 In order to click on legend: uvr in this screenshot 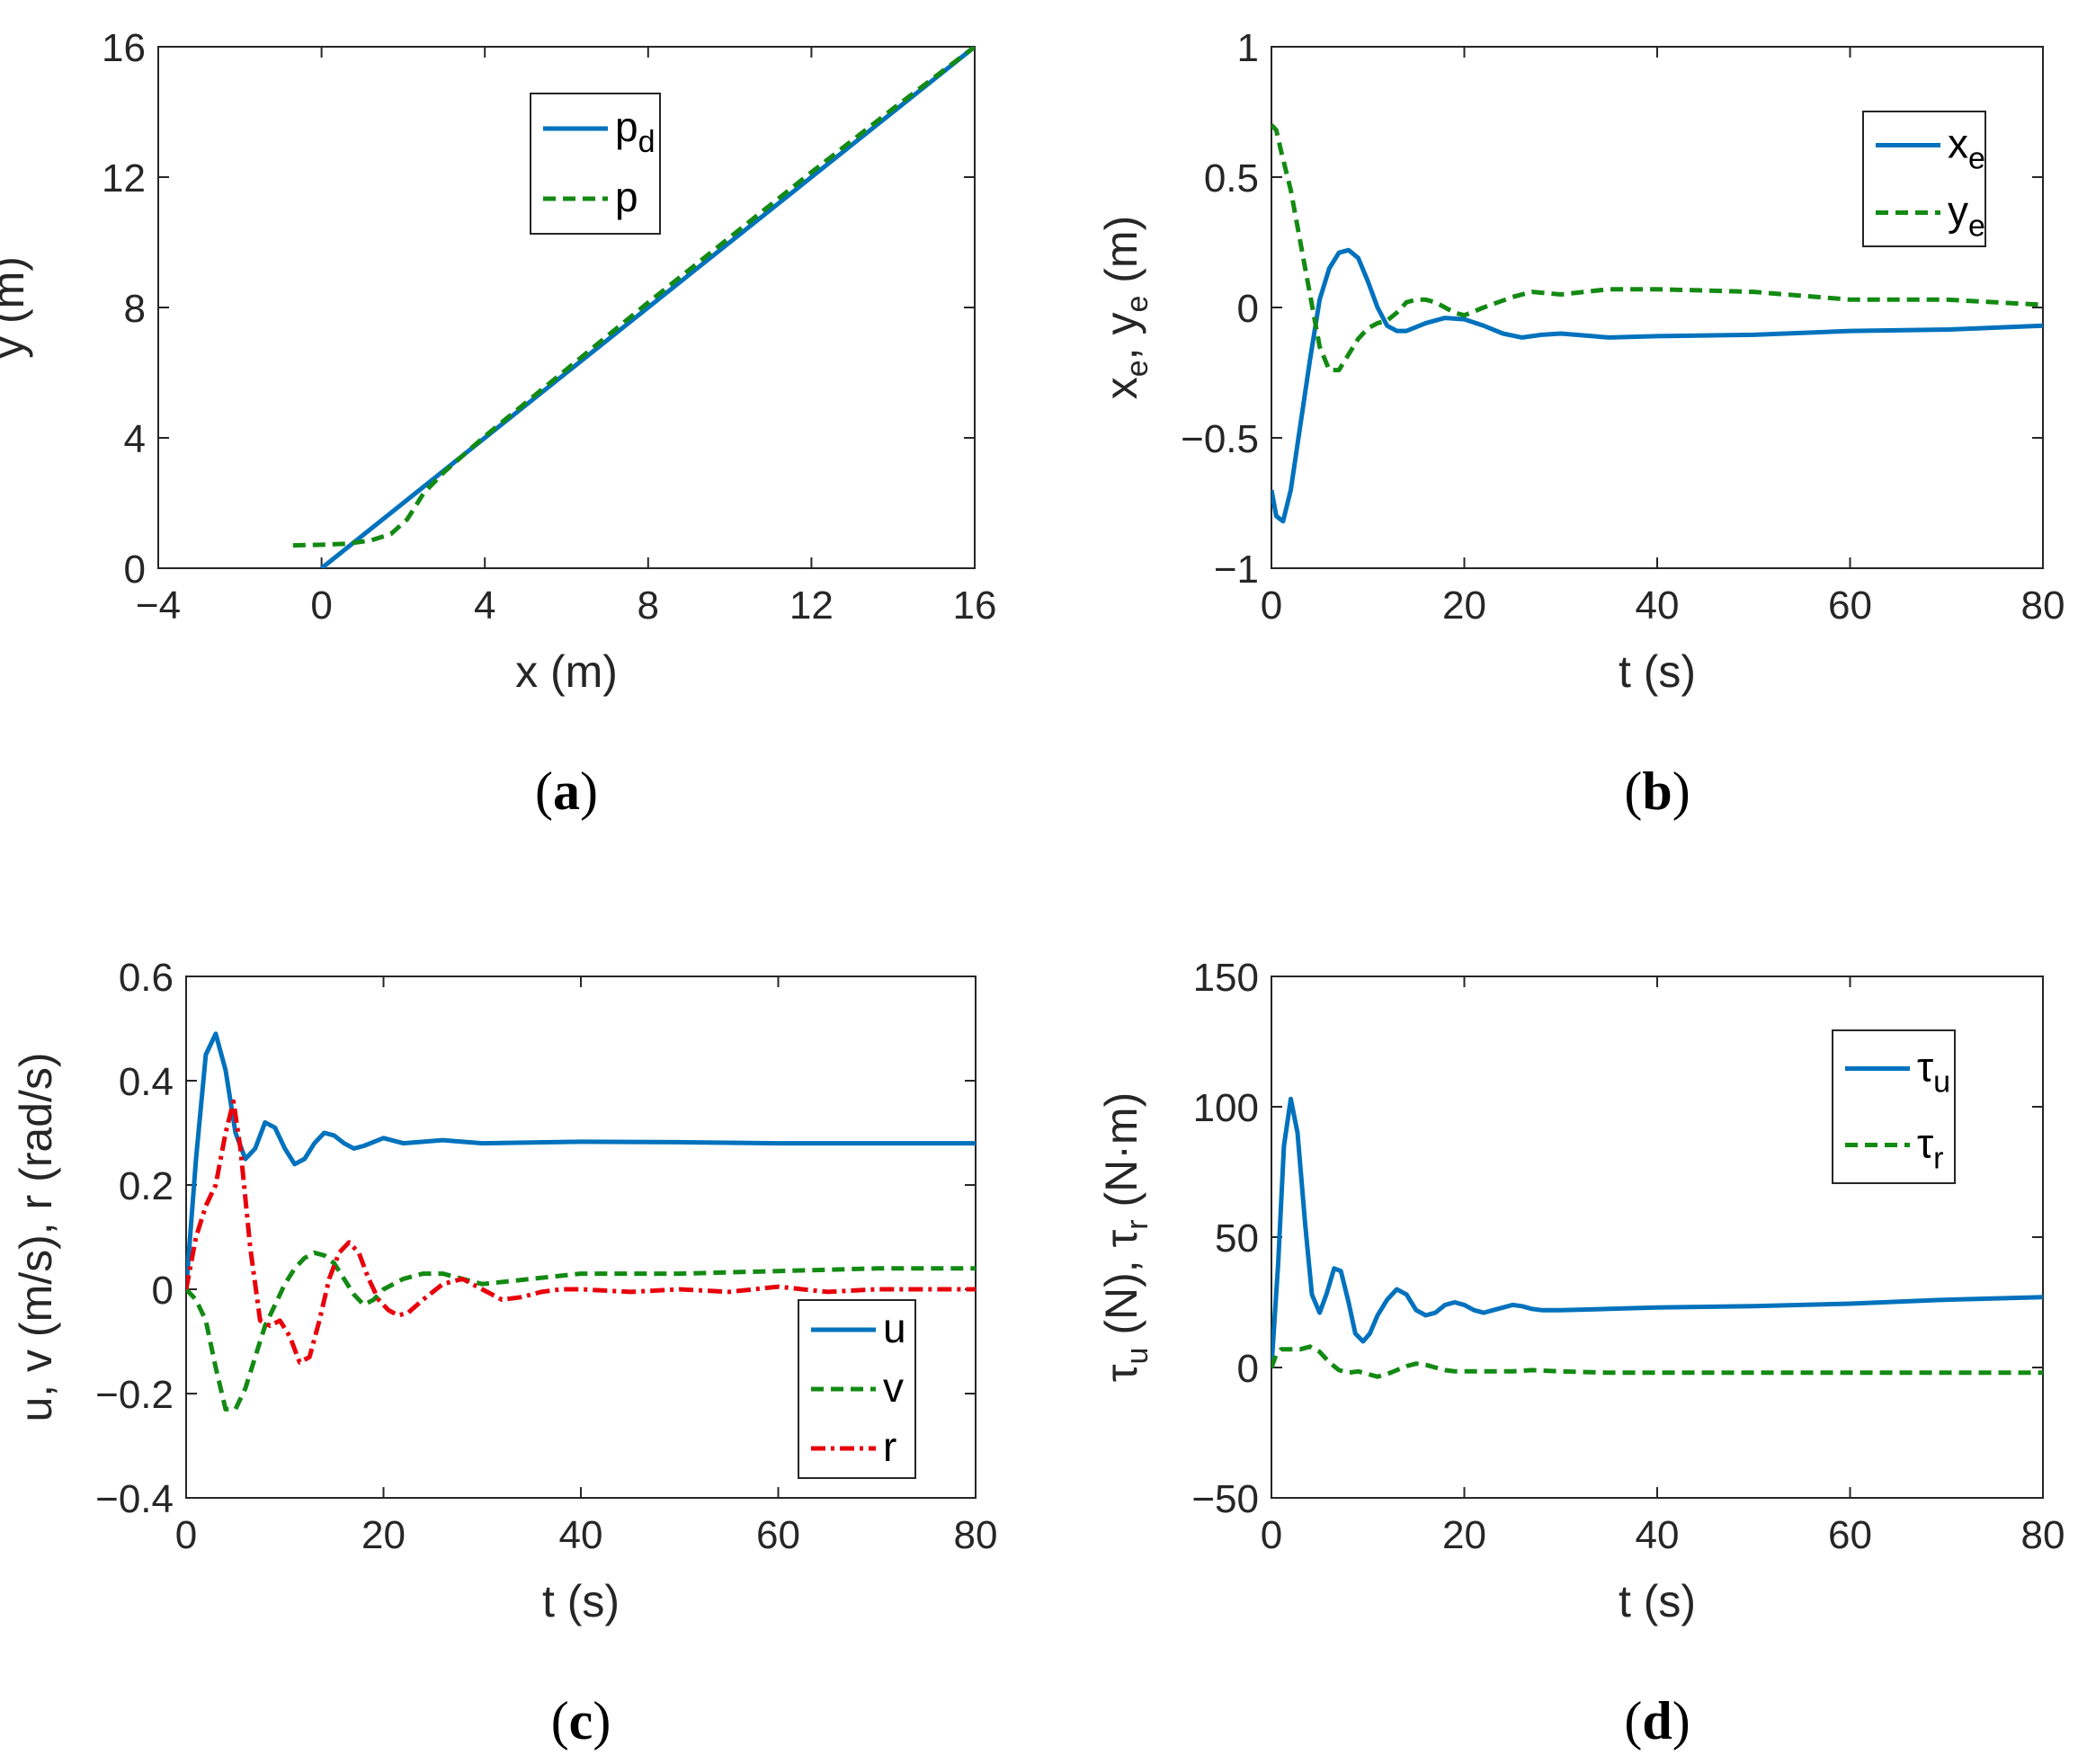, I will do `click(857, 1389)`.